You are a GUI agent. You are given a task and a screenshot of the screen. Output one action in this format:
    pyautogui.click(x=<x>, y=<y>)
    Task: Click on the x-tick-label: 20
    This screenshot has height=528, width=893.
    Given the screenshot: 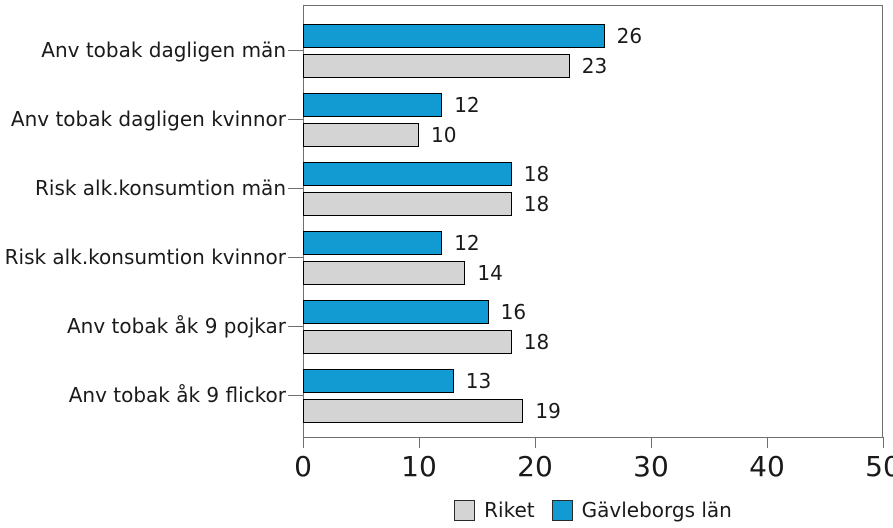 What is the action you would take?
    pyautogui.click(x=535, y=466)
    